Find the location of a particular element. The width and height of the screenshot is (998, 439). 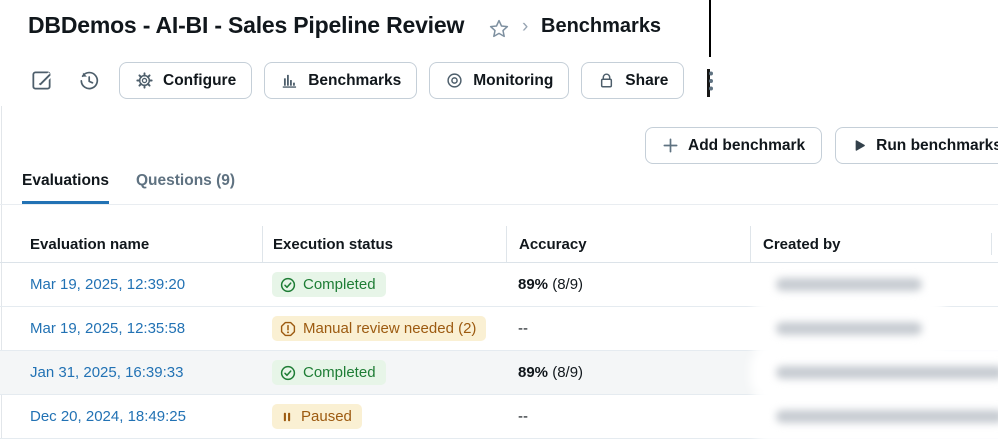

edit-button is located at coordinates (41, 80).